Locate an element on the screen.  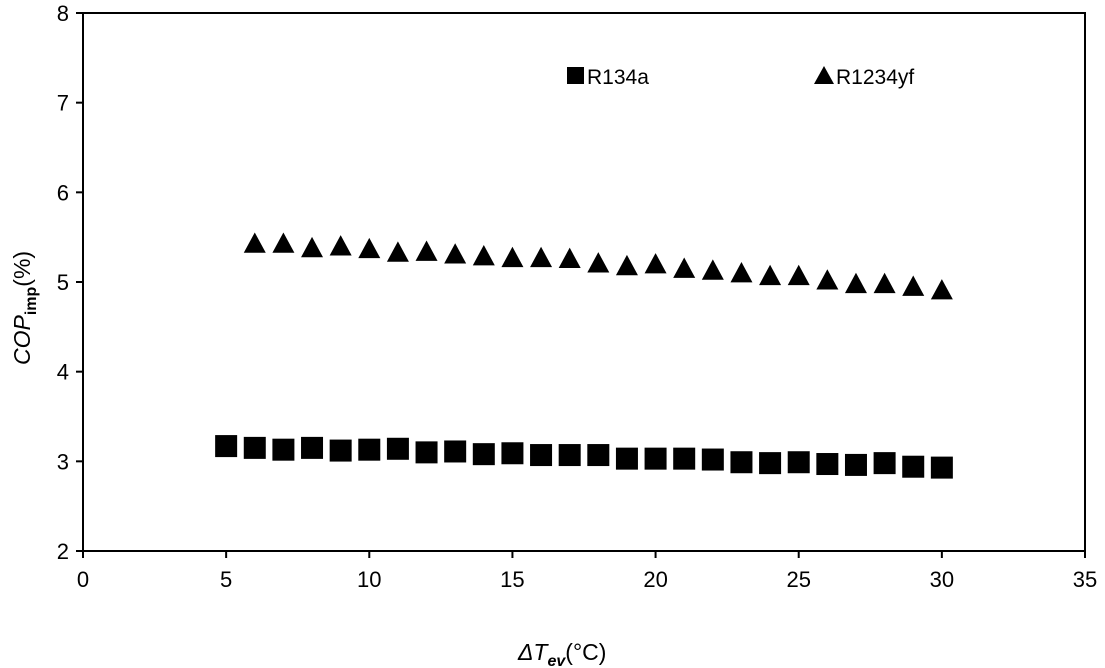
y-tick-label: 8 is located at coordinates (63, 13).